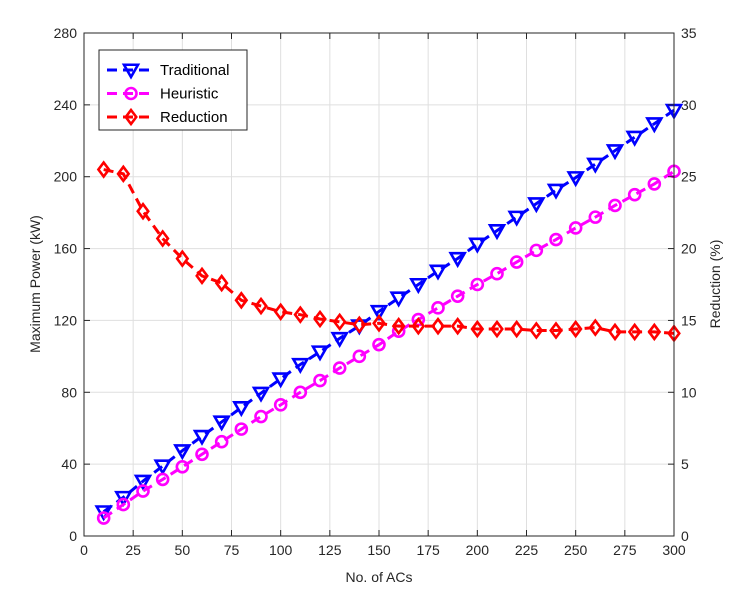  I want to click on x-tick-label: 50, so click(183, 550).